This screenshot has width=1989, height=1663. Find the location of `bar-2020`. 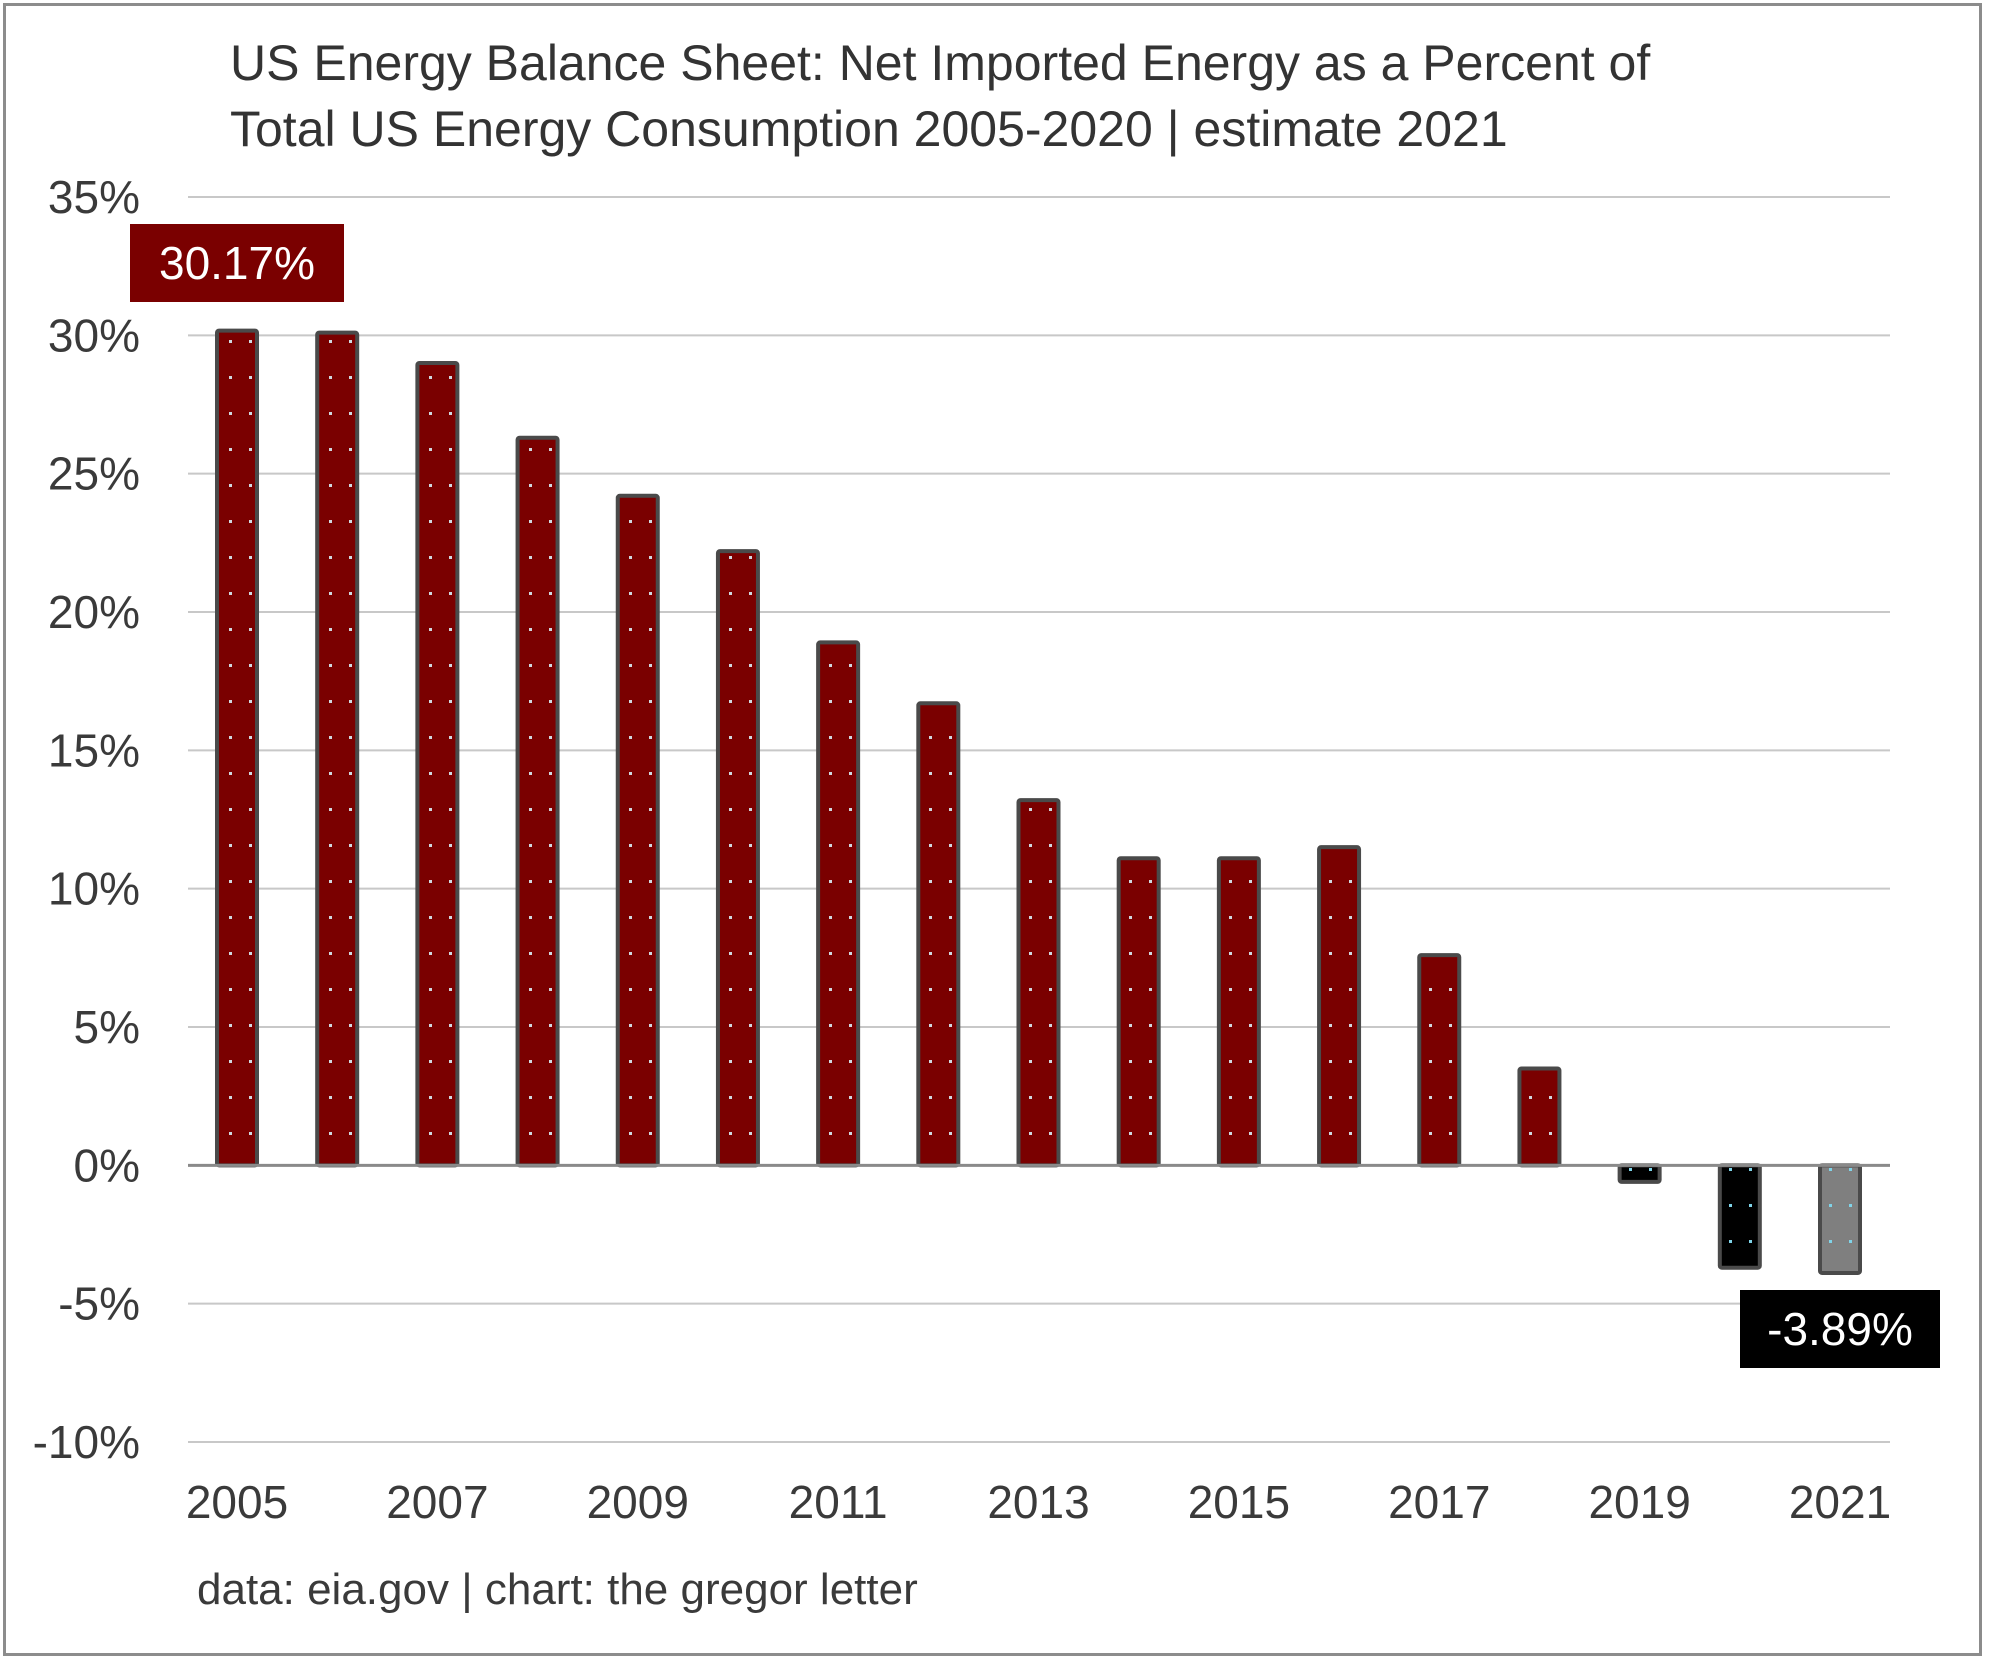

bar-2020 is located at coordinates (1739, 1216).